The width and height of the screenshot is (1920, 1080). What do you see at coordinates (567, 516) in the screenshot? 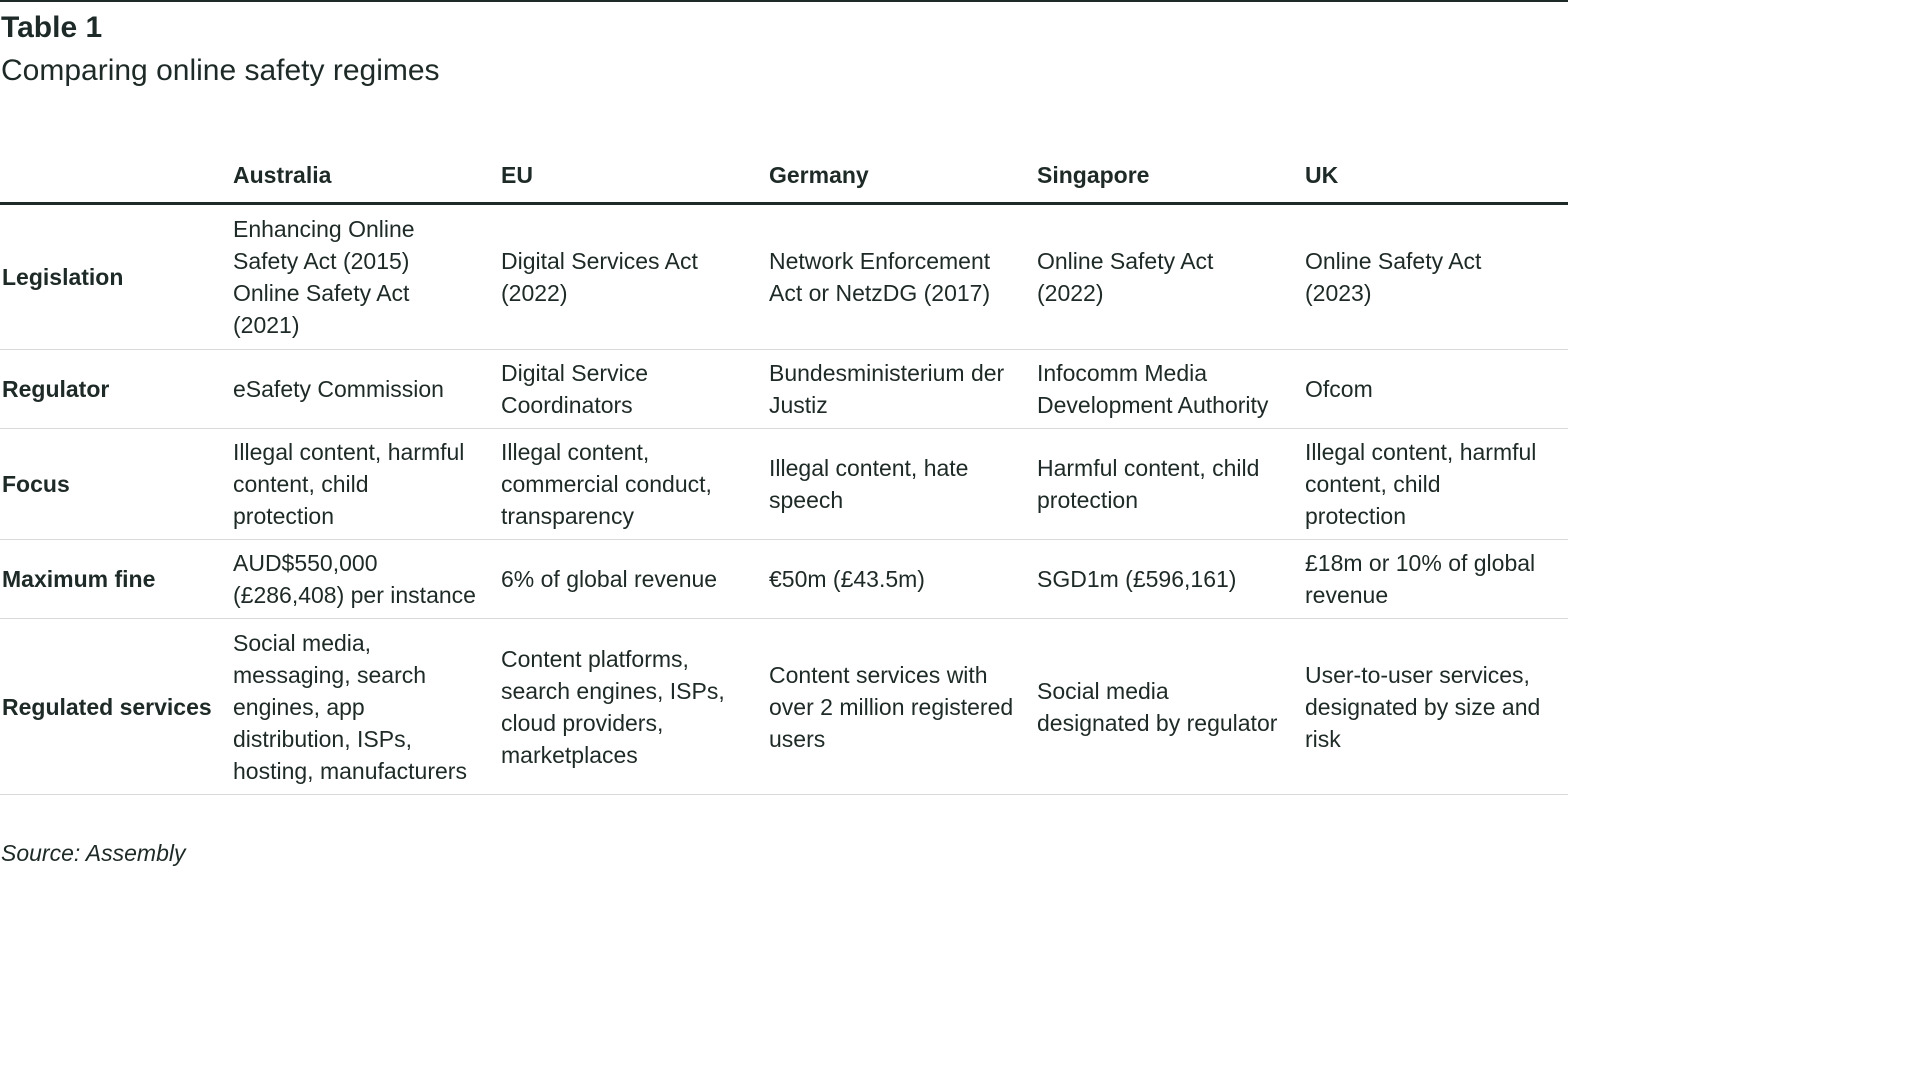
I see `cell-line: transparency` at bounding box center [567, 516].